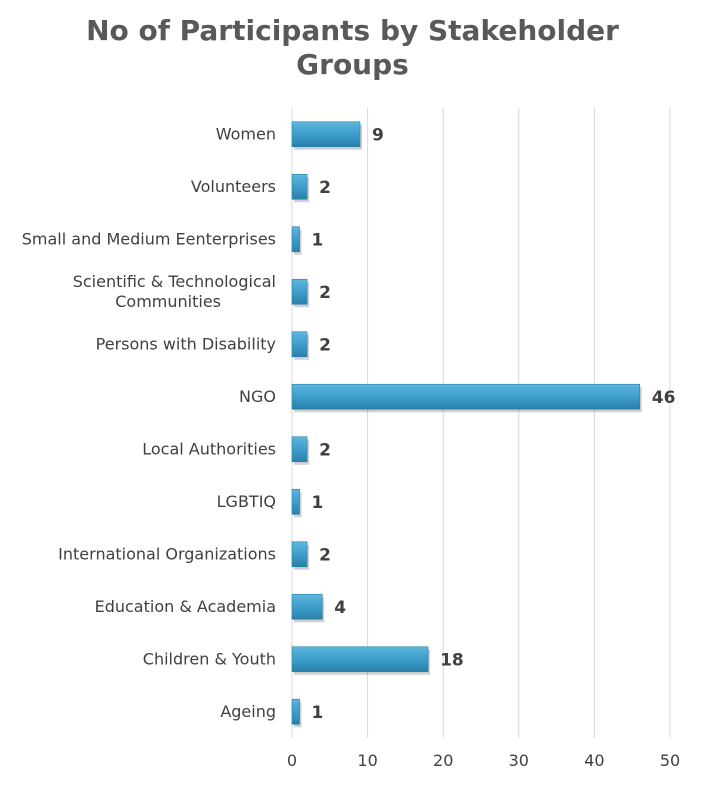 The image size is (705, 785). Describe the element at coordinates (248, 711) in the screenshot. I see `category-label: Ageing` at that location.